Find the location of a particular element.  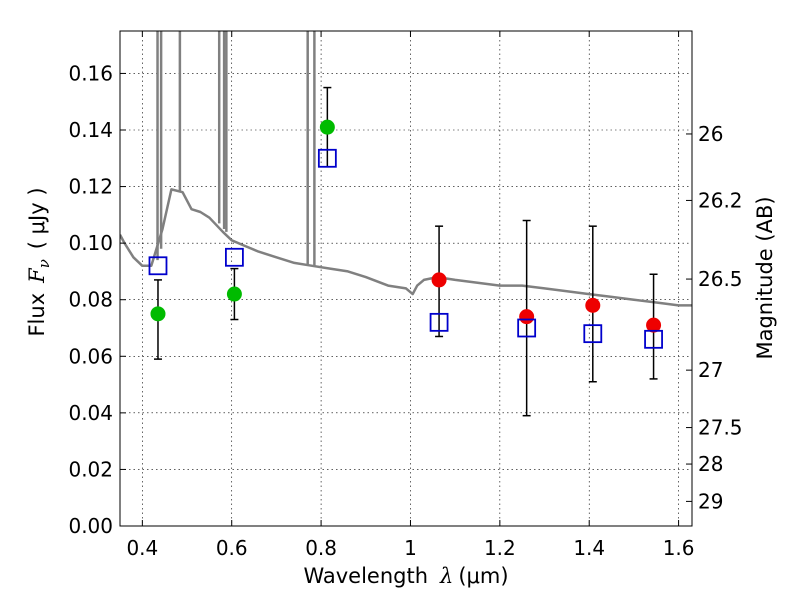

y-tick-label: 0.04 is located at coordinates (90, 413).